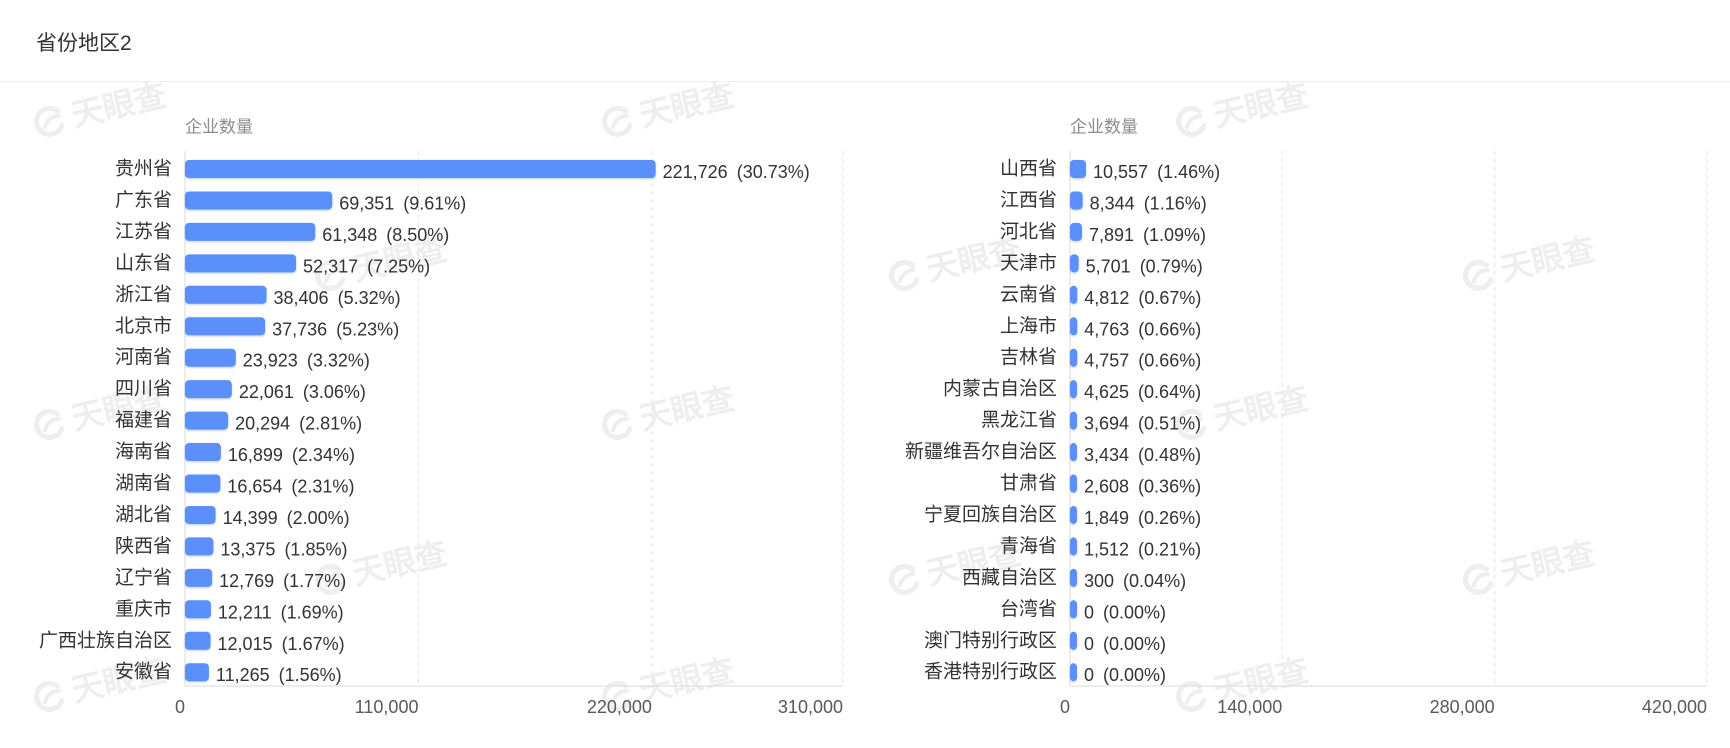 This screenshot has width=1730, height=748. I want to click on value-percent: (0.21%), so click(1169, 549).